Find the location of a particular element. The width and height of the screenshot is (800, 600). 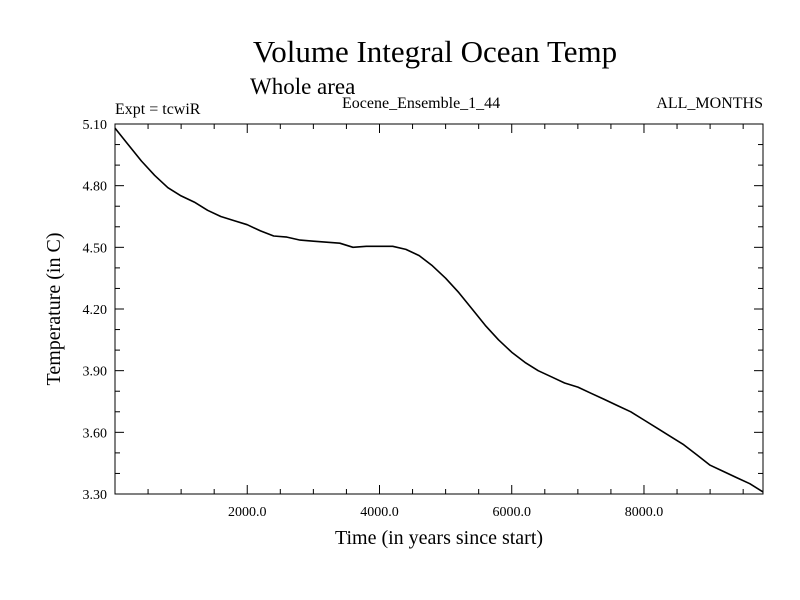

y-tick-label: 4.20 is located at coordinates (95, 310).